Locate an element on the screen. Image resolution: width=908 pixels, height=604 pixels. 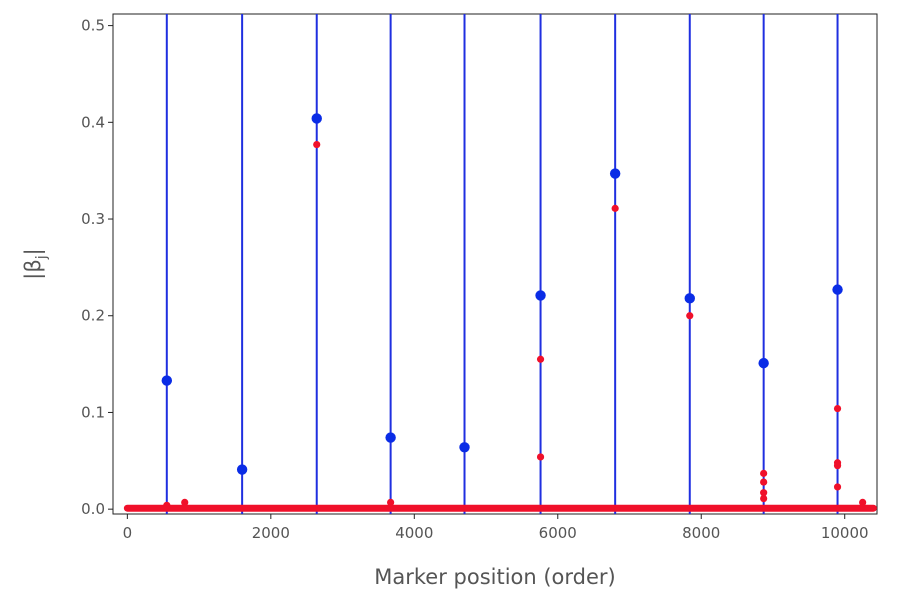
y-axis-title-close: | is located at coordinates (33, 251).